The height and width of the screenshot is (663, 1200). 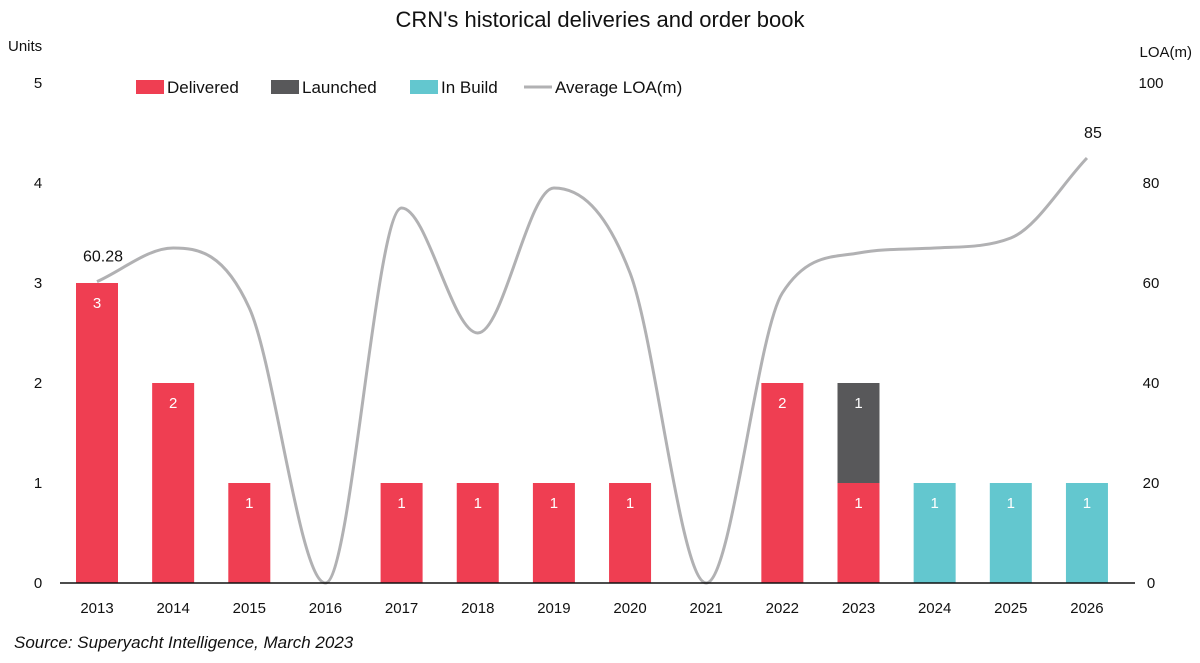 What do you see at coordinates (97, 303) in the screenshot?
I see `bar-value-label: 3` at bounding box center [97, 303].